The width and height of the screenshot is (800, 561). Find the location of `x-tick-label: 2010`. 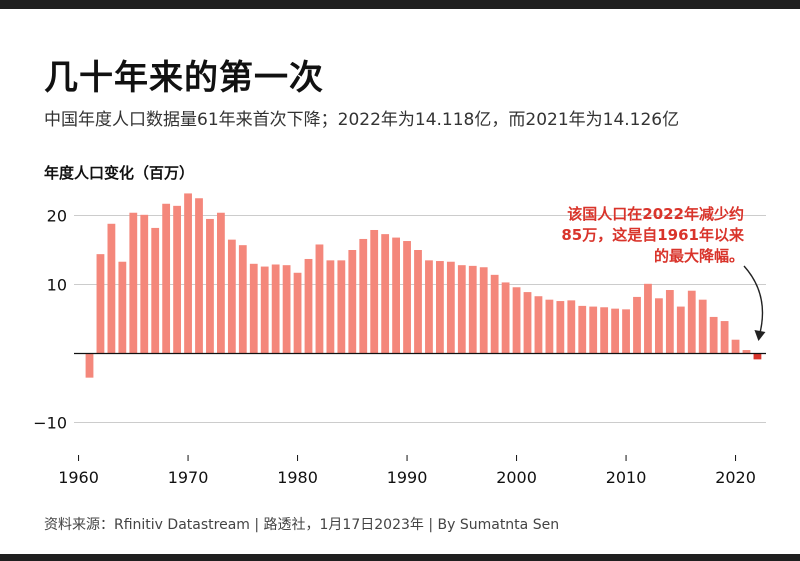

x-tick-label: 2010 is located at coordinates (626, 477).